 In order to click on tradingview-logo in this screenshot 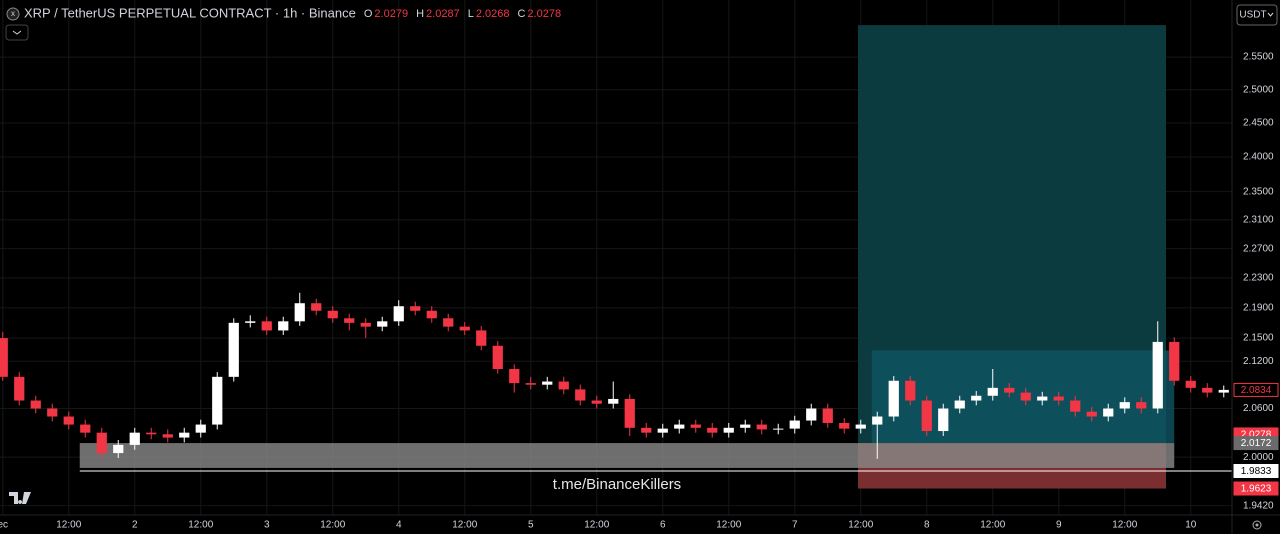, I will do `click(20, 498)`.